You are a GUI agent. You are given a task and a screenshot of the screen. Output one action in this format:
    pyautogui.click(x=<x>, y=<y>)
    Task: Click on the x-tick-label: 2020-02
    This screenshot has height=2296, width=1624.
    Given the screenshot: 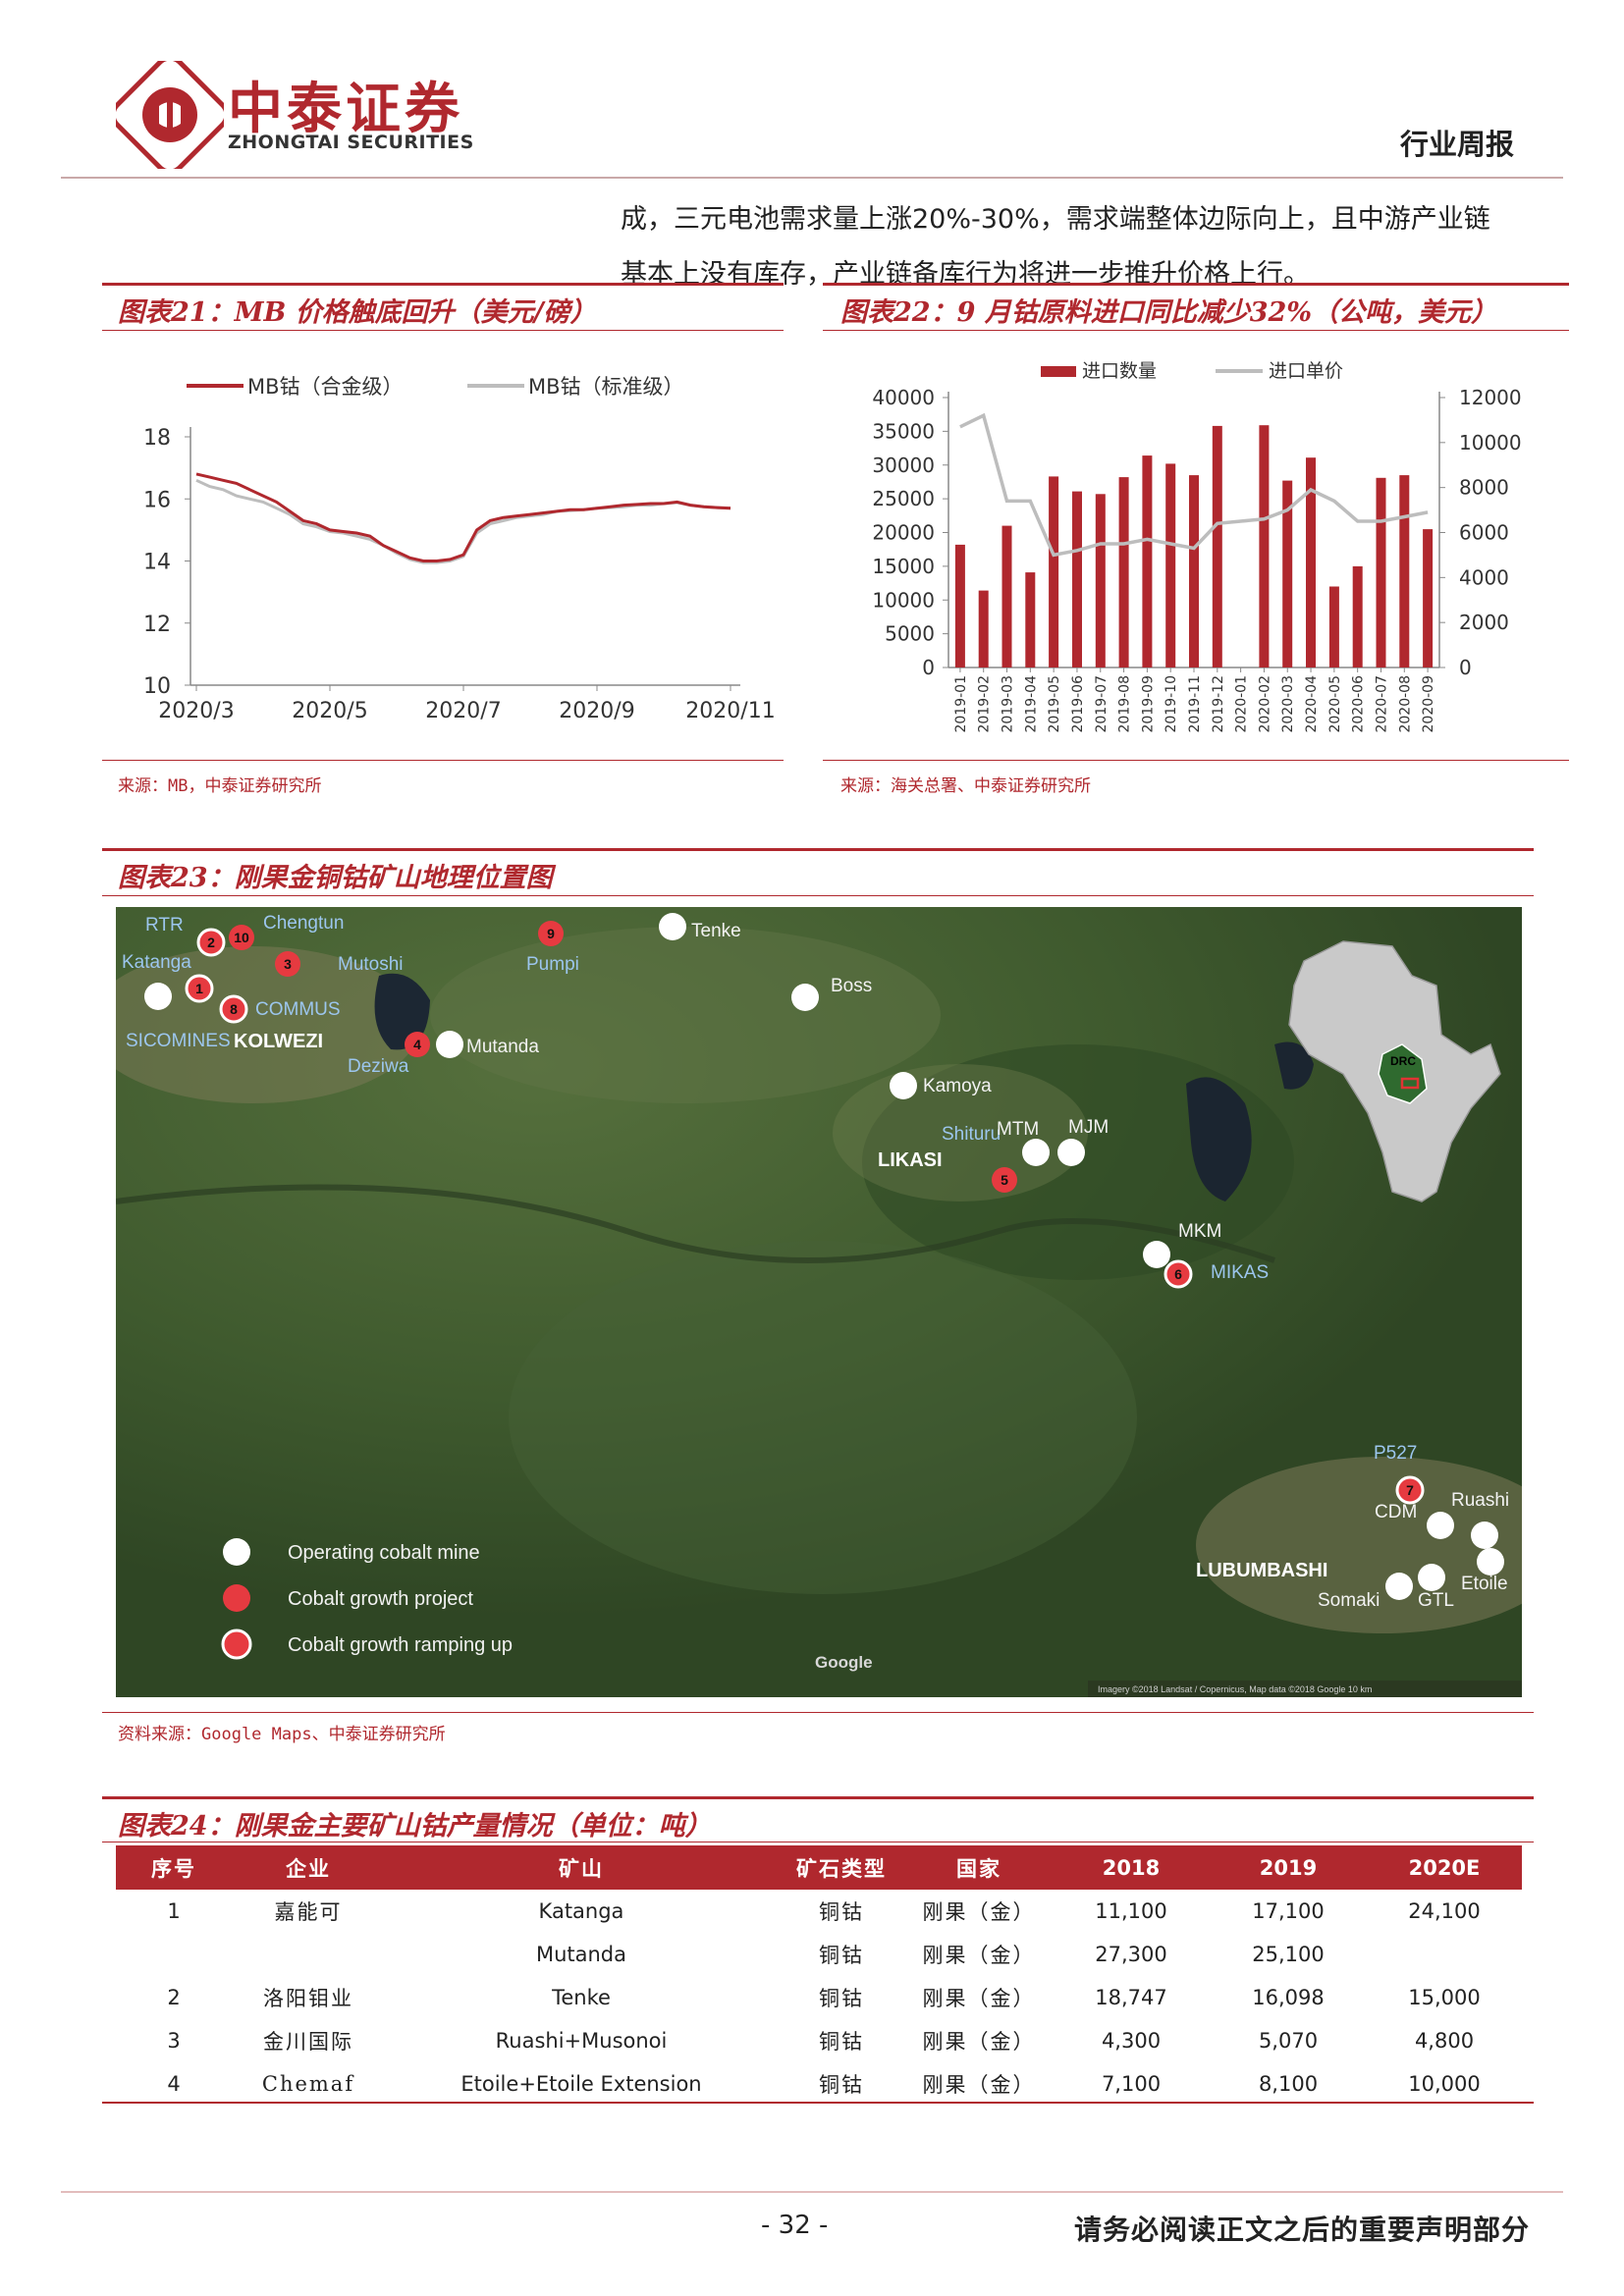 What is the action you would take?
    pyautogui.click(x=1264, y=704)
    